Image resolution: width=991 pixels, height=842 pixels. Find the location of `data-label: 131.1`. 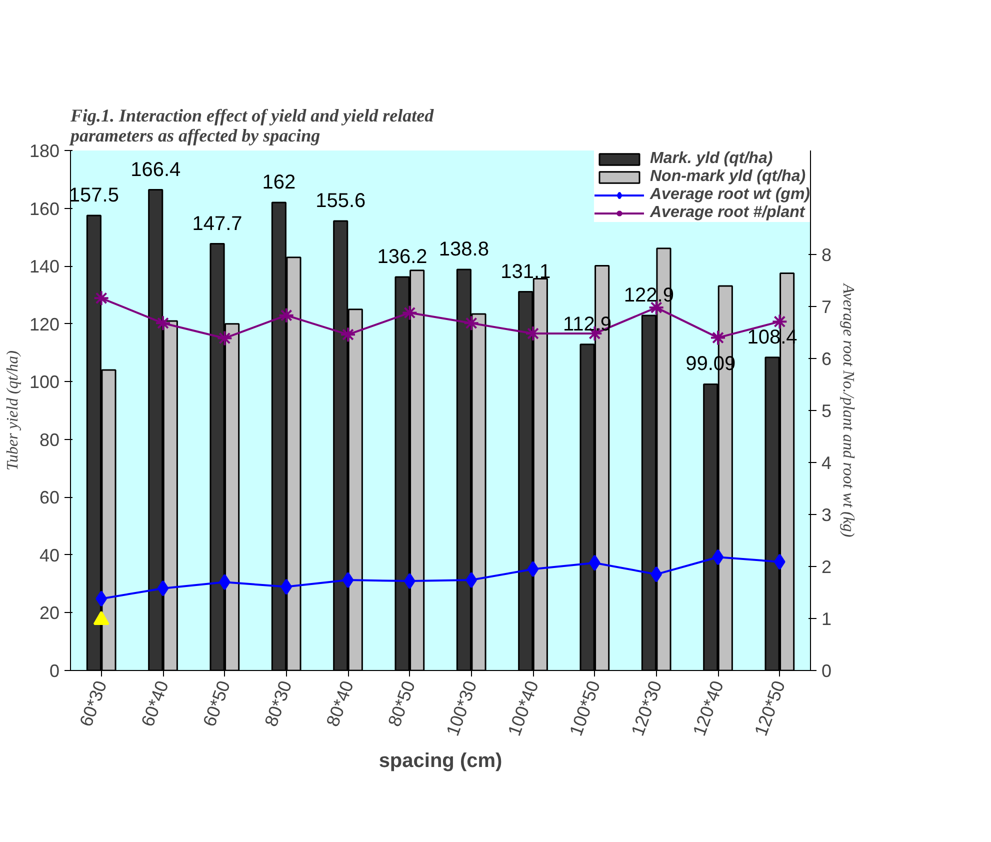

data-label: 131.1 is located at coordinates (525, 271).